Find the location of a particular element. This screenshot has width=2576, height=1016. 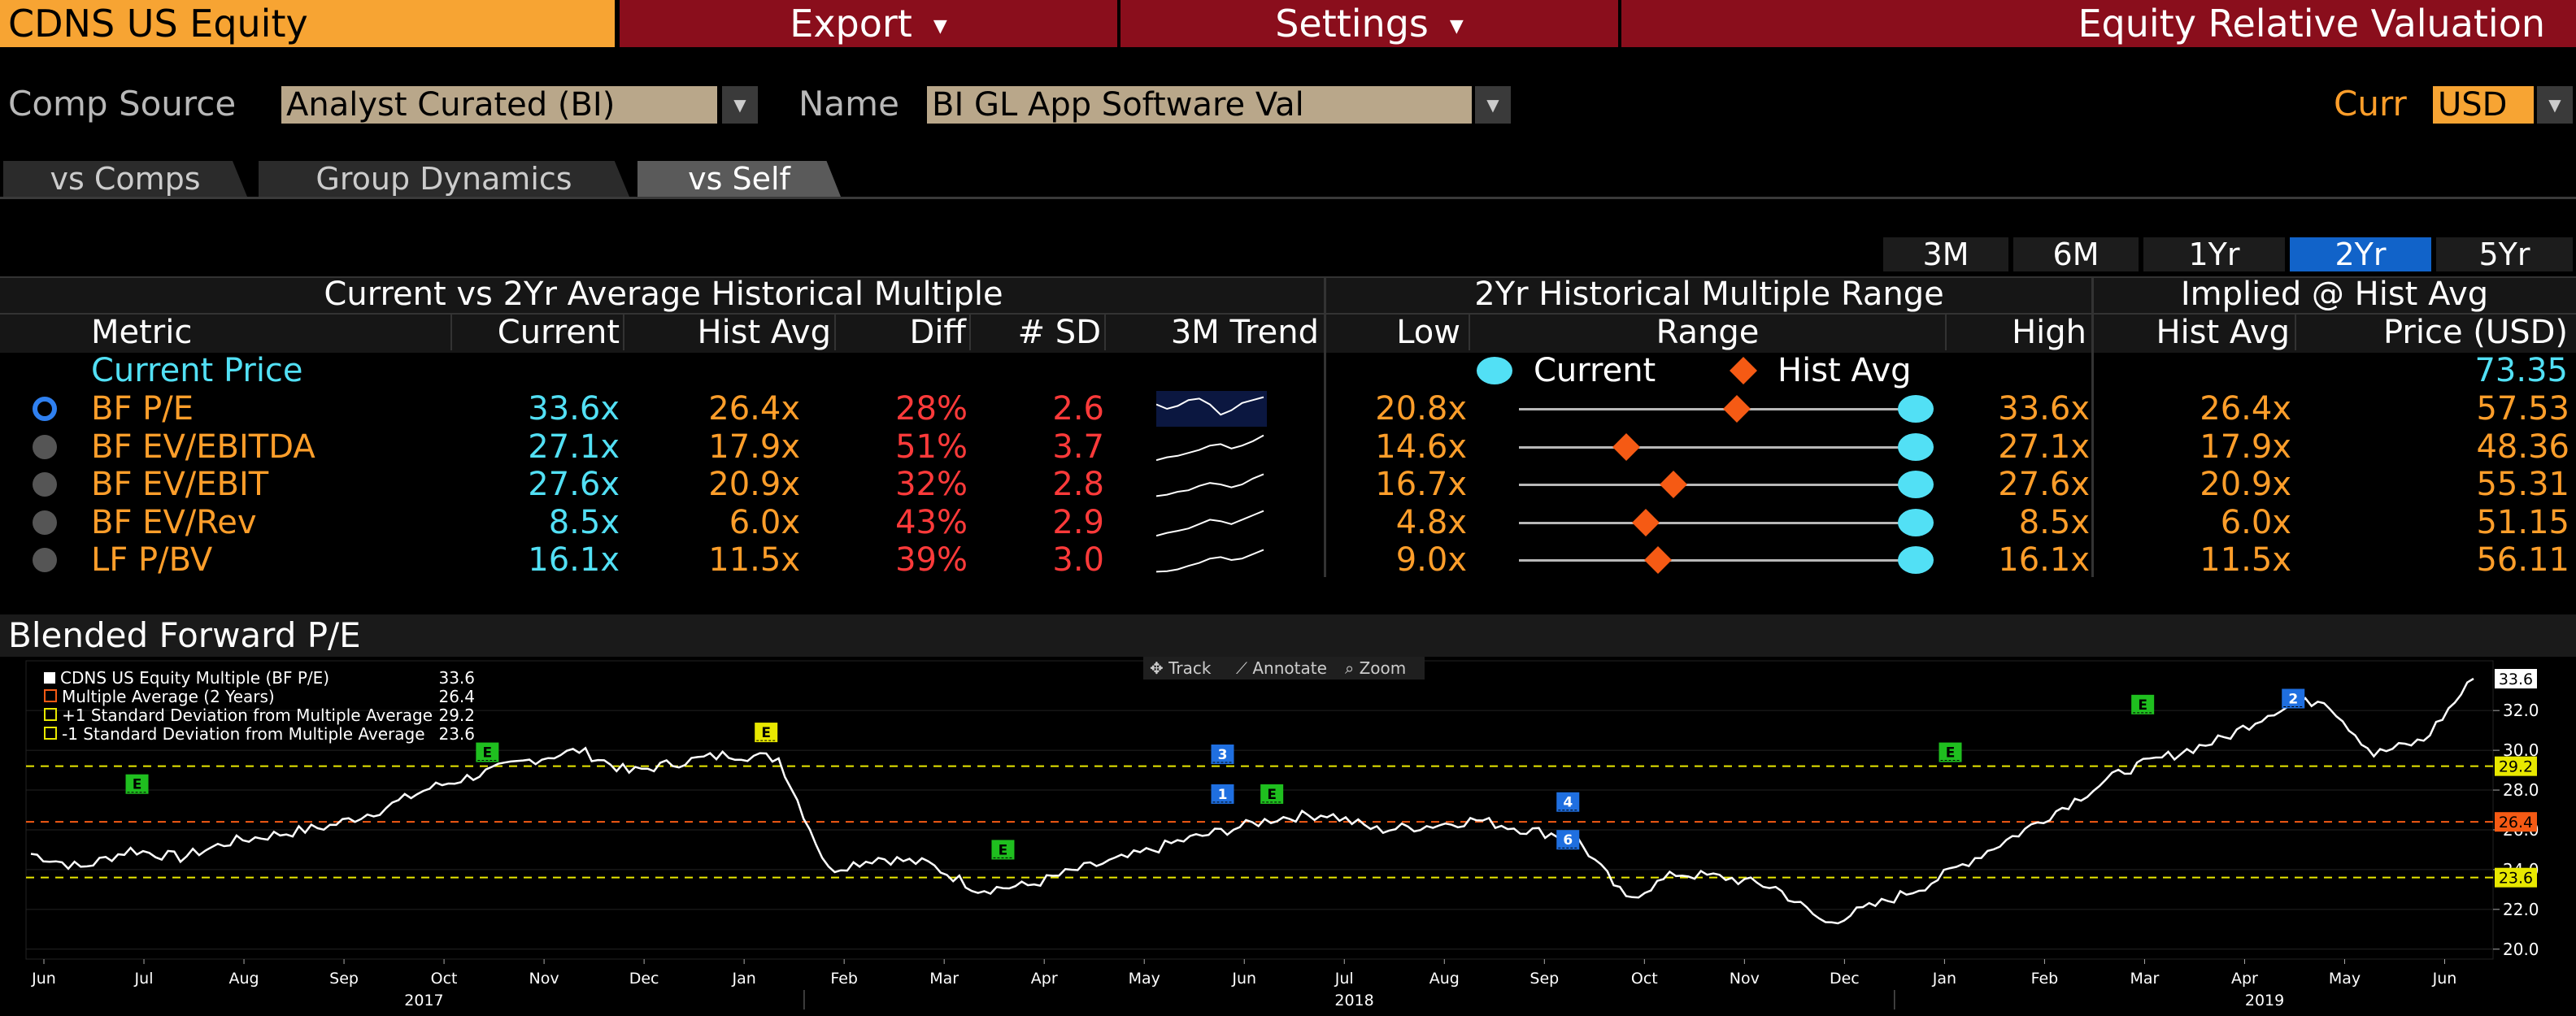

metric-name: BF P/E is located at coordinates (142, 409).